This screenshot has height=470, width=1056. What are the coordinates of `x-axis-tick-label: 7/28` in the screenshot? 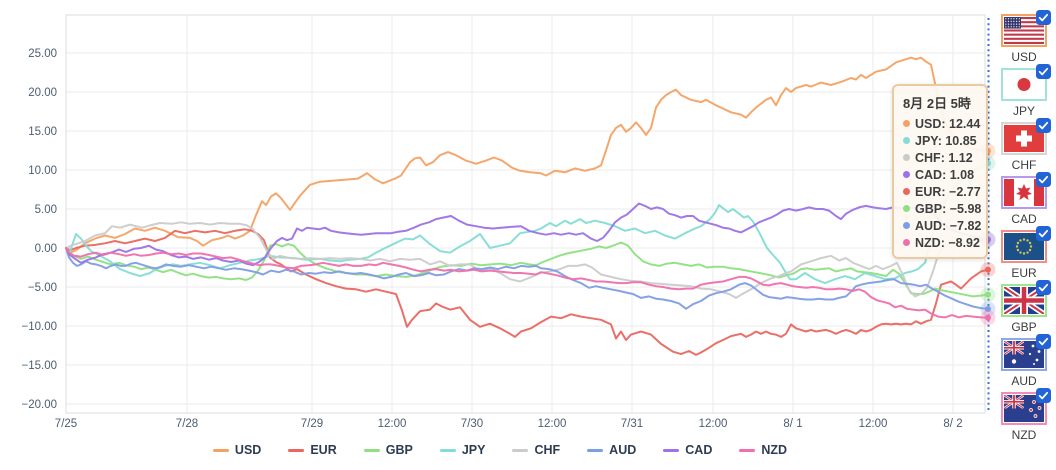 It's located at (187, 424).